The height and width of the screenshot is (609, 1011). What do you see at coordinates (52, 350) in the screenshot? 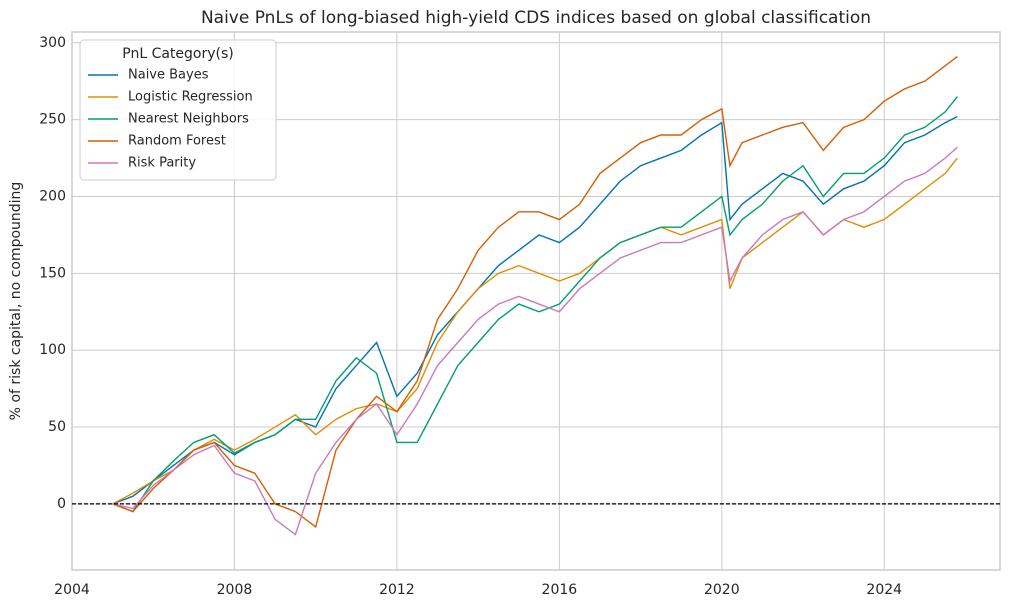
I see `y-tick-label: 100` at bounding box center [52, 350].